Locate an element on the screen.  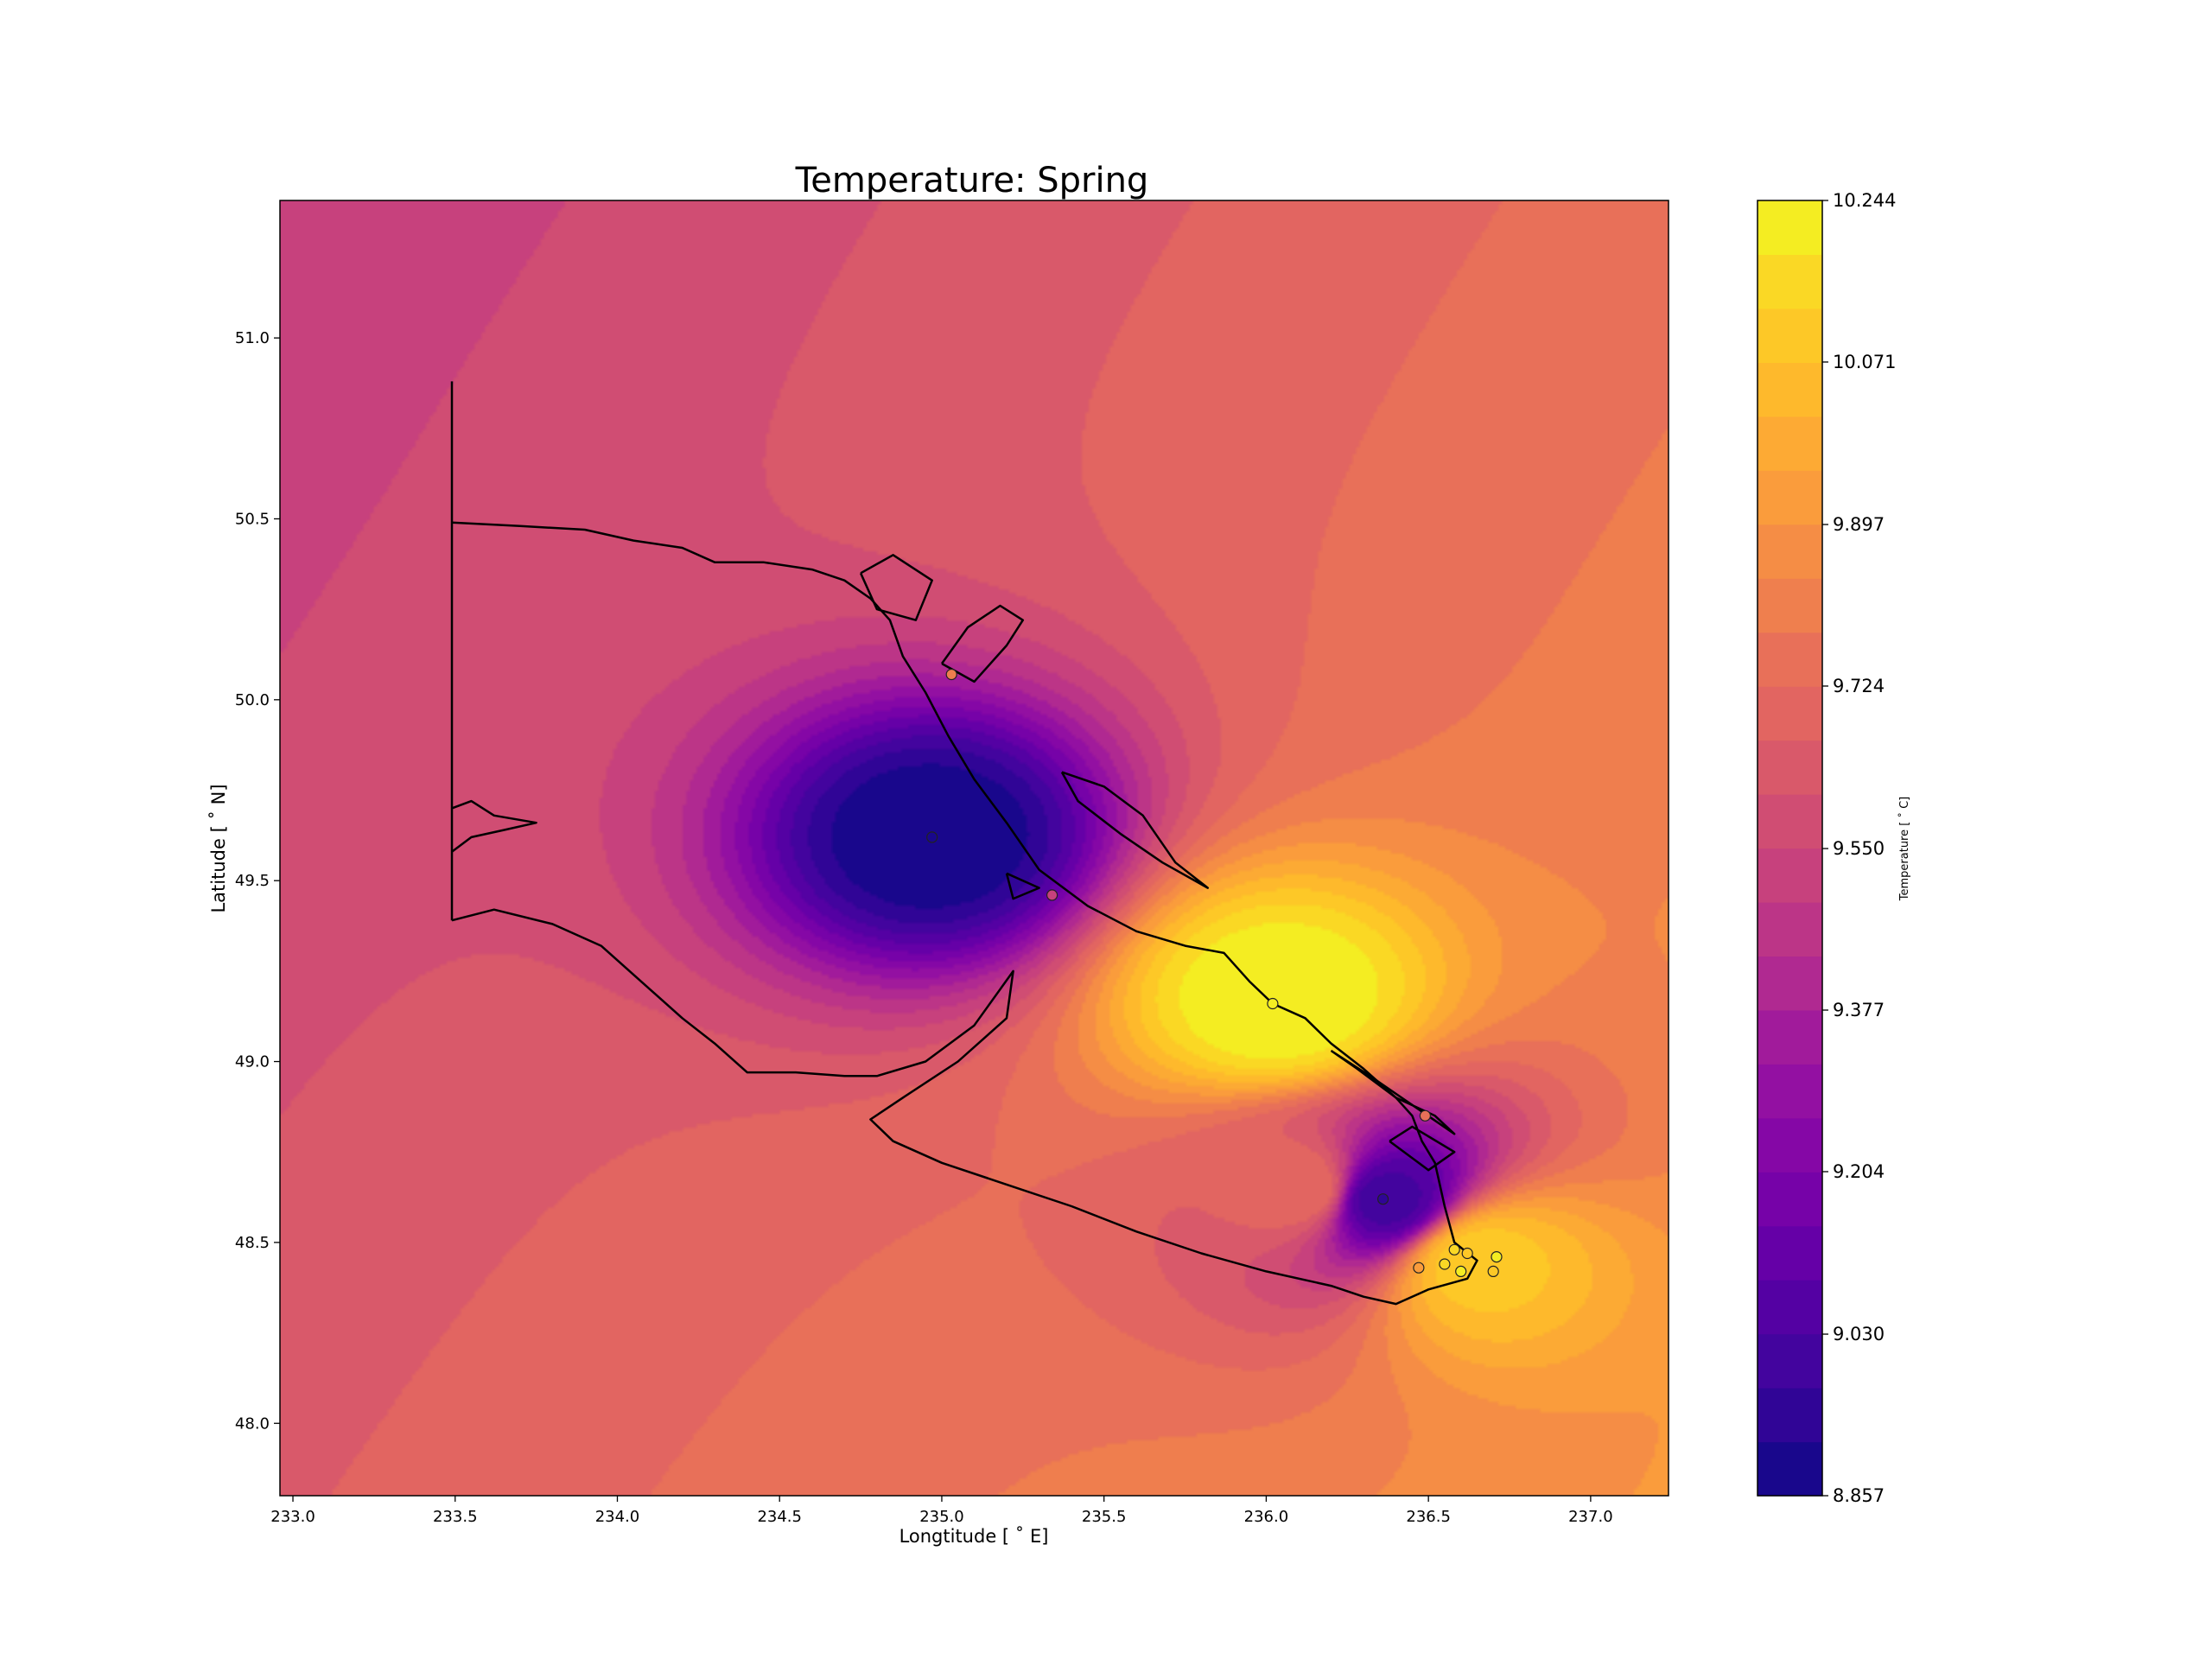
x-tick-label: 235.5 is located at coordinates (1104, 1517).